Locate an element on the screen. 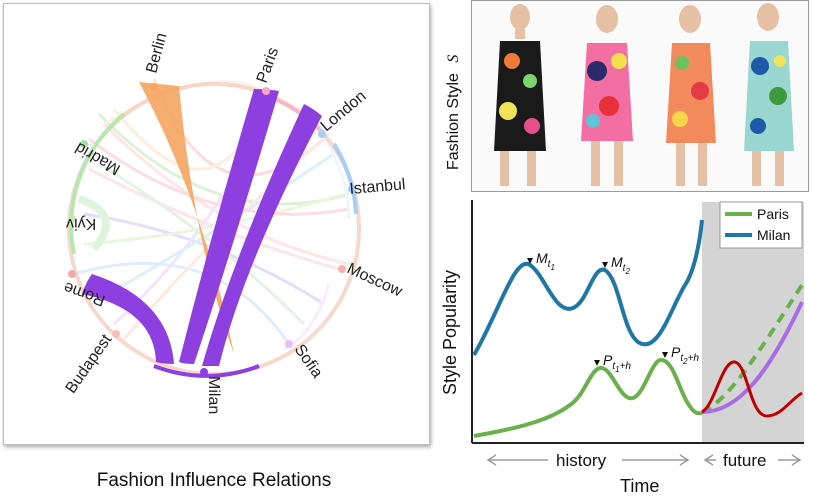 The image size is (814, 500). fashion-style-symbol: S is located at coordinates (453, 59).